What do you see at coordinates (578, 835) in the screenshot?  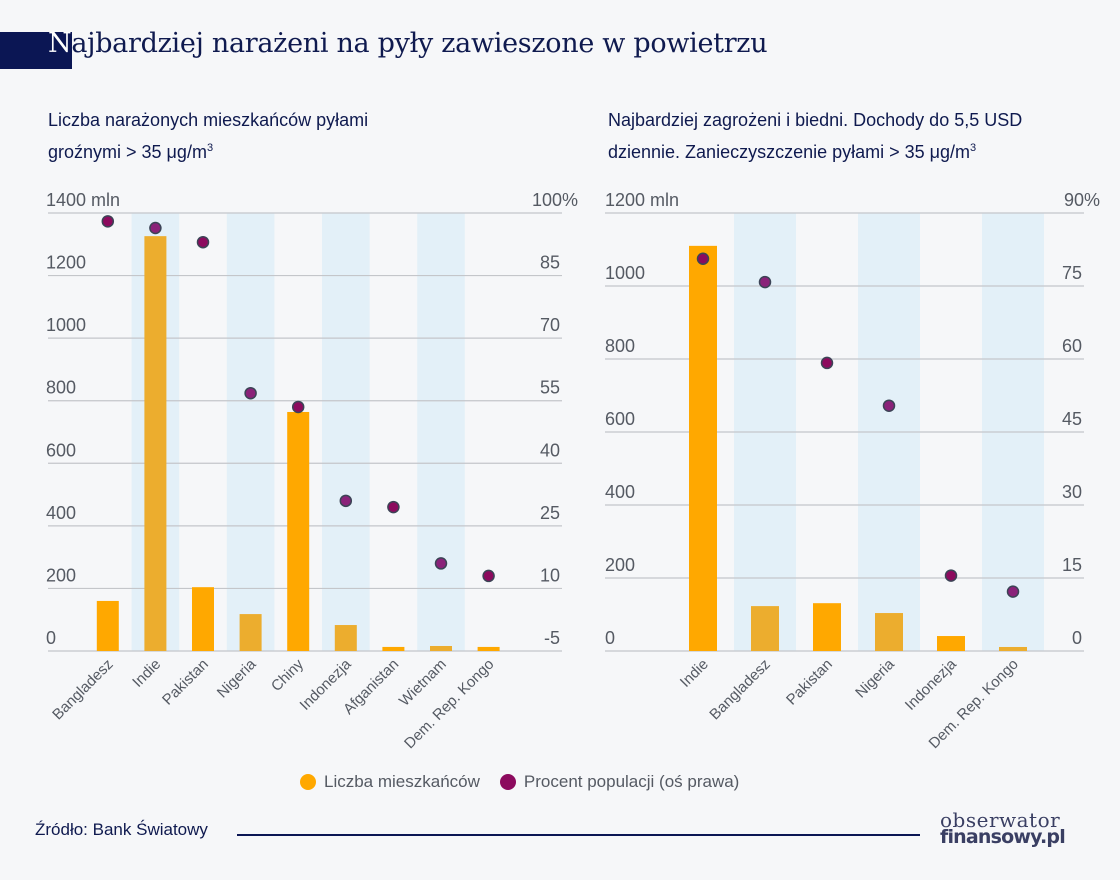 I see `footer-divider` at bounding box center [578, 835].